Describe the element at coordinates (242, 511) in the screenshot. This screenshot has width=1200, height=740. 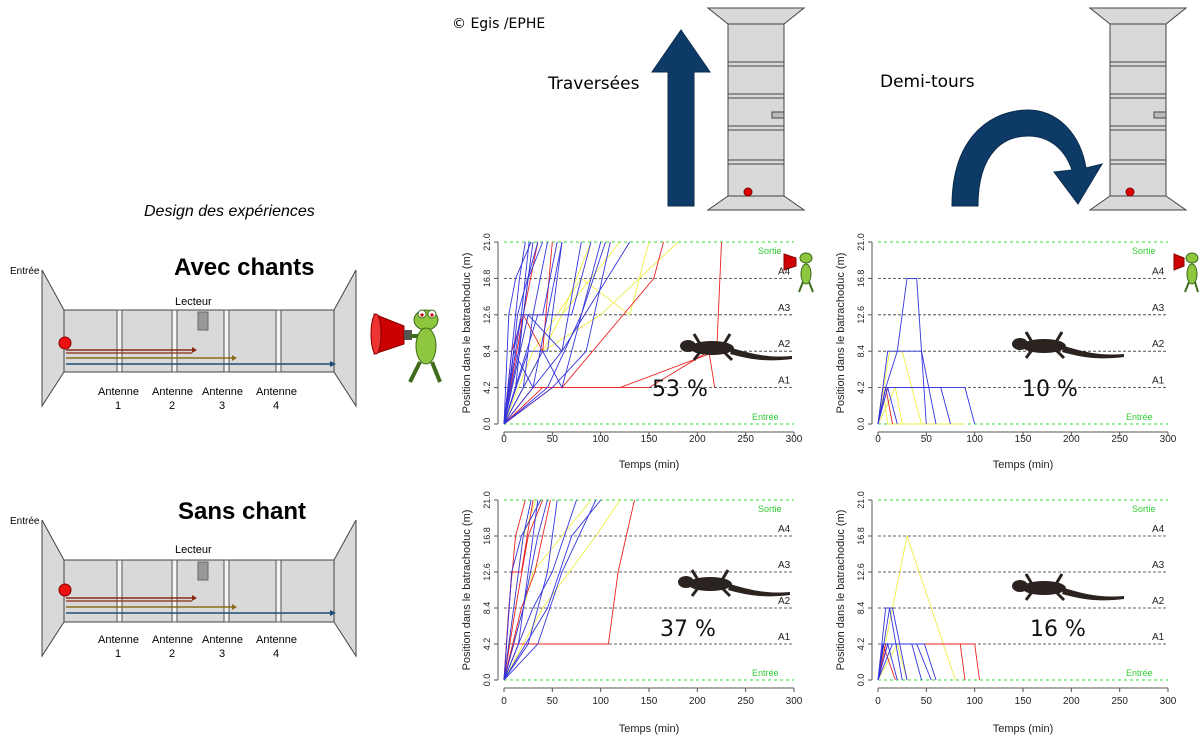
I see `condition-title-sans: Sans chant` at that location.